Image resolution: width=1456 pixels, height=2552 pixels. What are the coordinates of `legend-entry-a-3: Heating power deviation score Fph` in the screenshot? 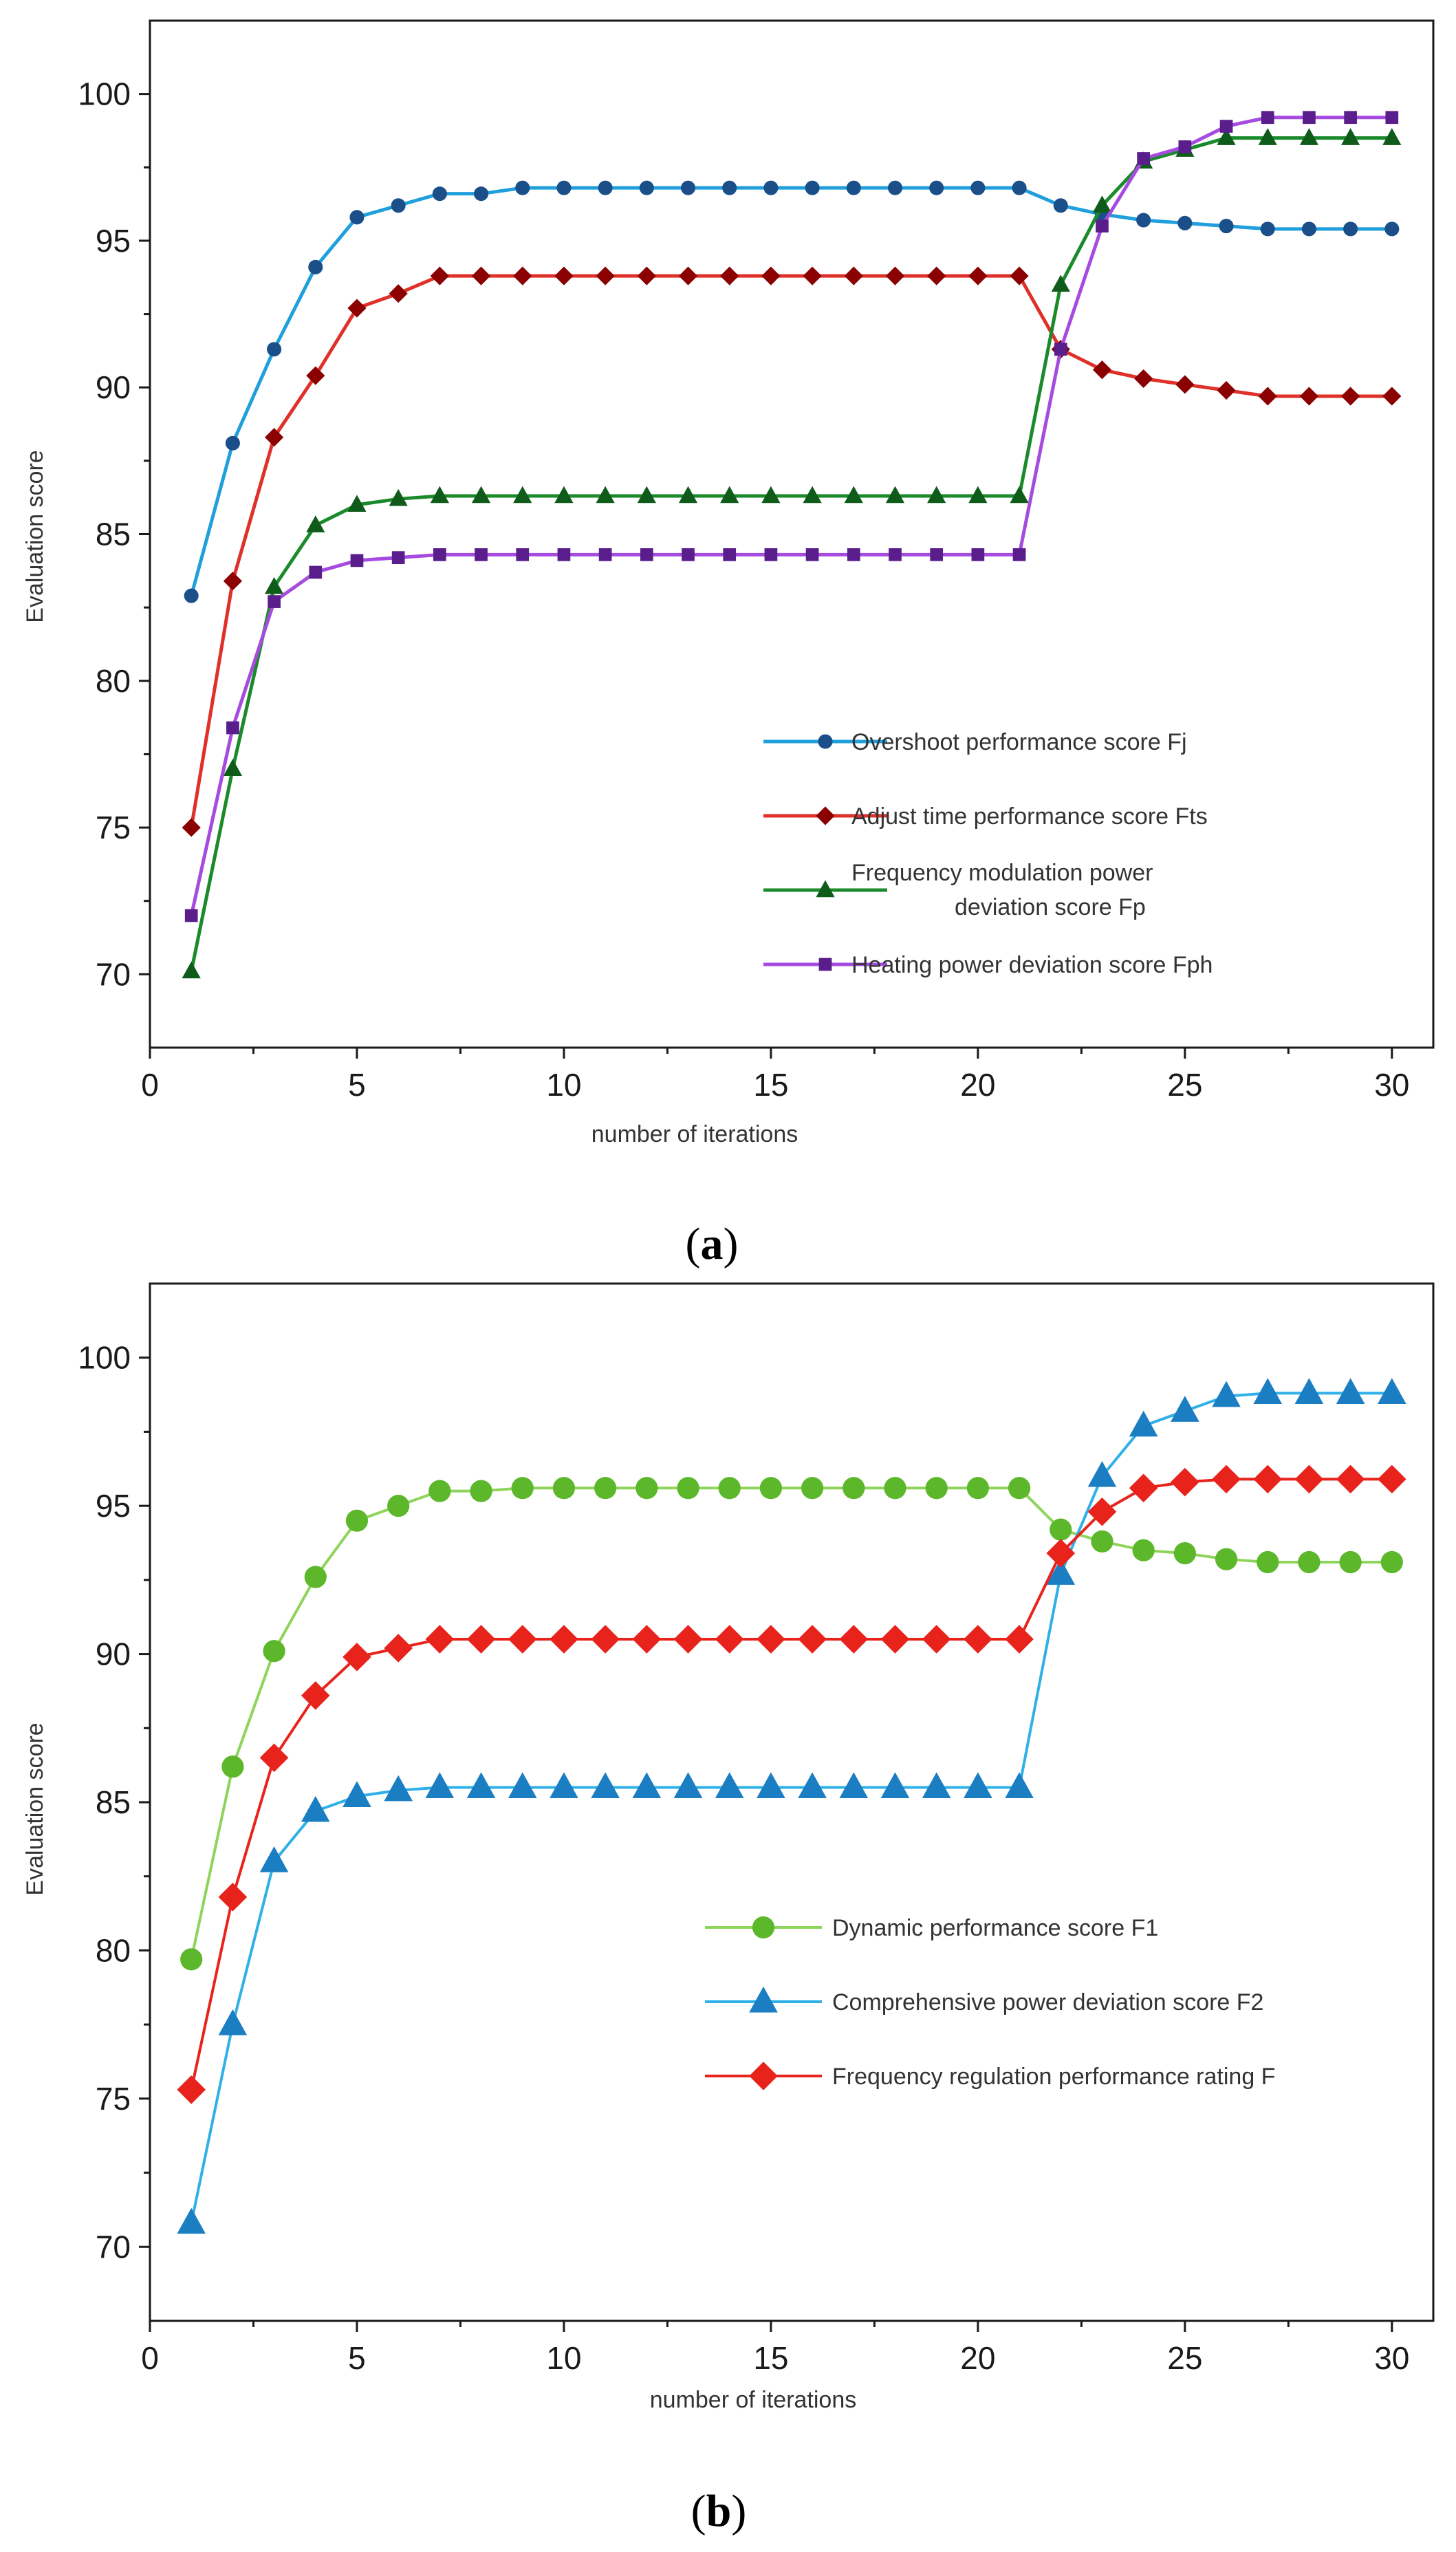 It's located at (988, 965).